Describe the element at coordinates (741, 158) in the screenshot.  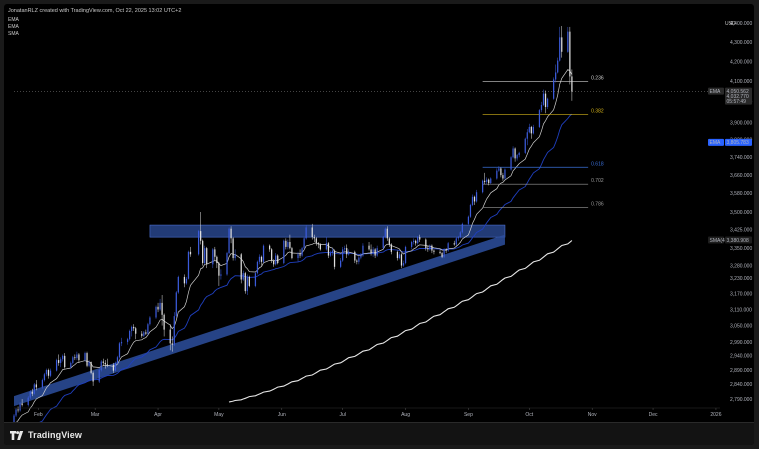
I see `y-tick-label: 3,740.000` at that location.